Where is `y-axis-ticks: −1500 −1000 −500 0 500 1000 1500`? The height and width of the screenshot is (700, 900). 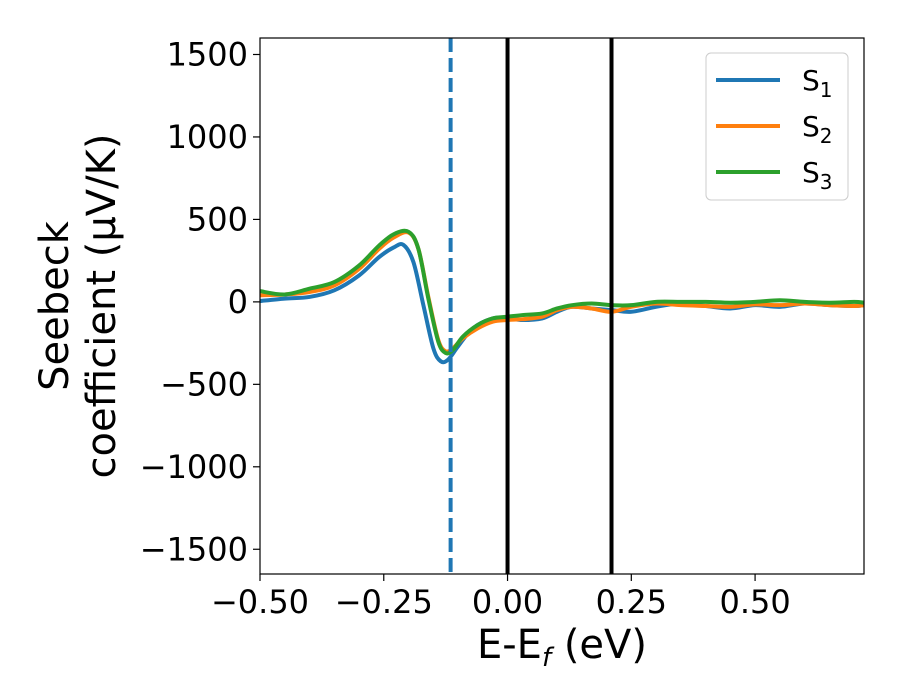 y-axis-ticks: −1500 −1000 −500 0 500 1000 1500 is located at coordinates (200, 301).